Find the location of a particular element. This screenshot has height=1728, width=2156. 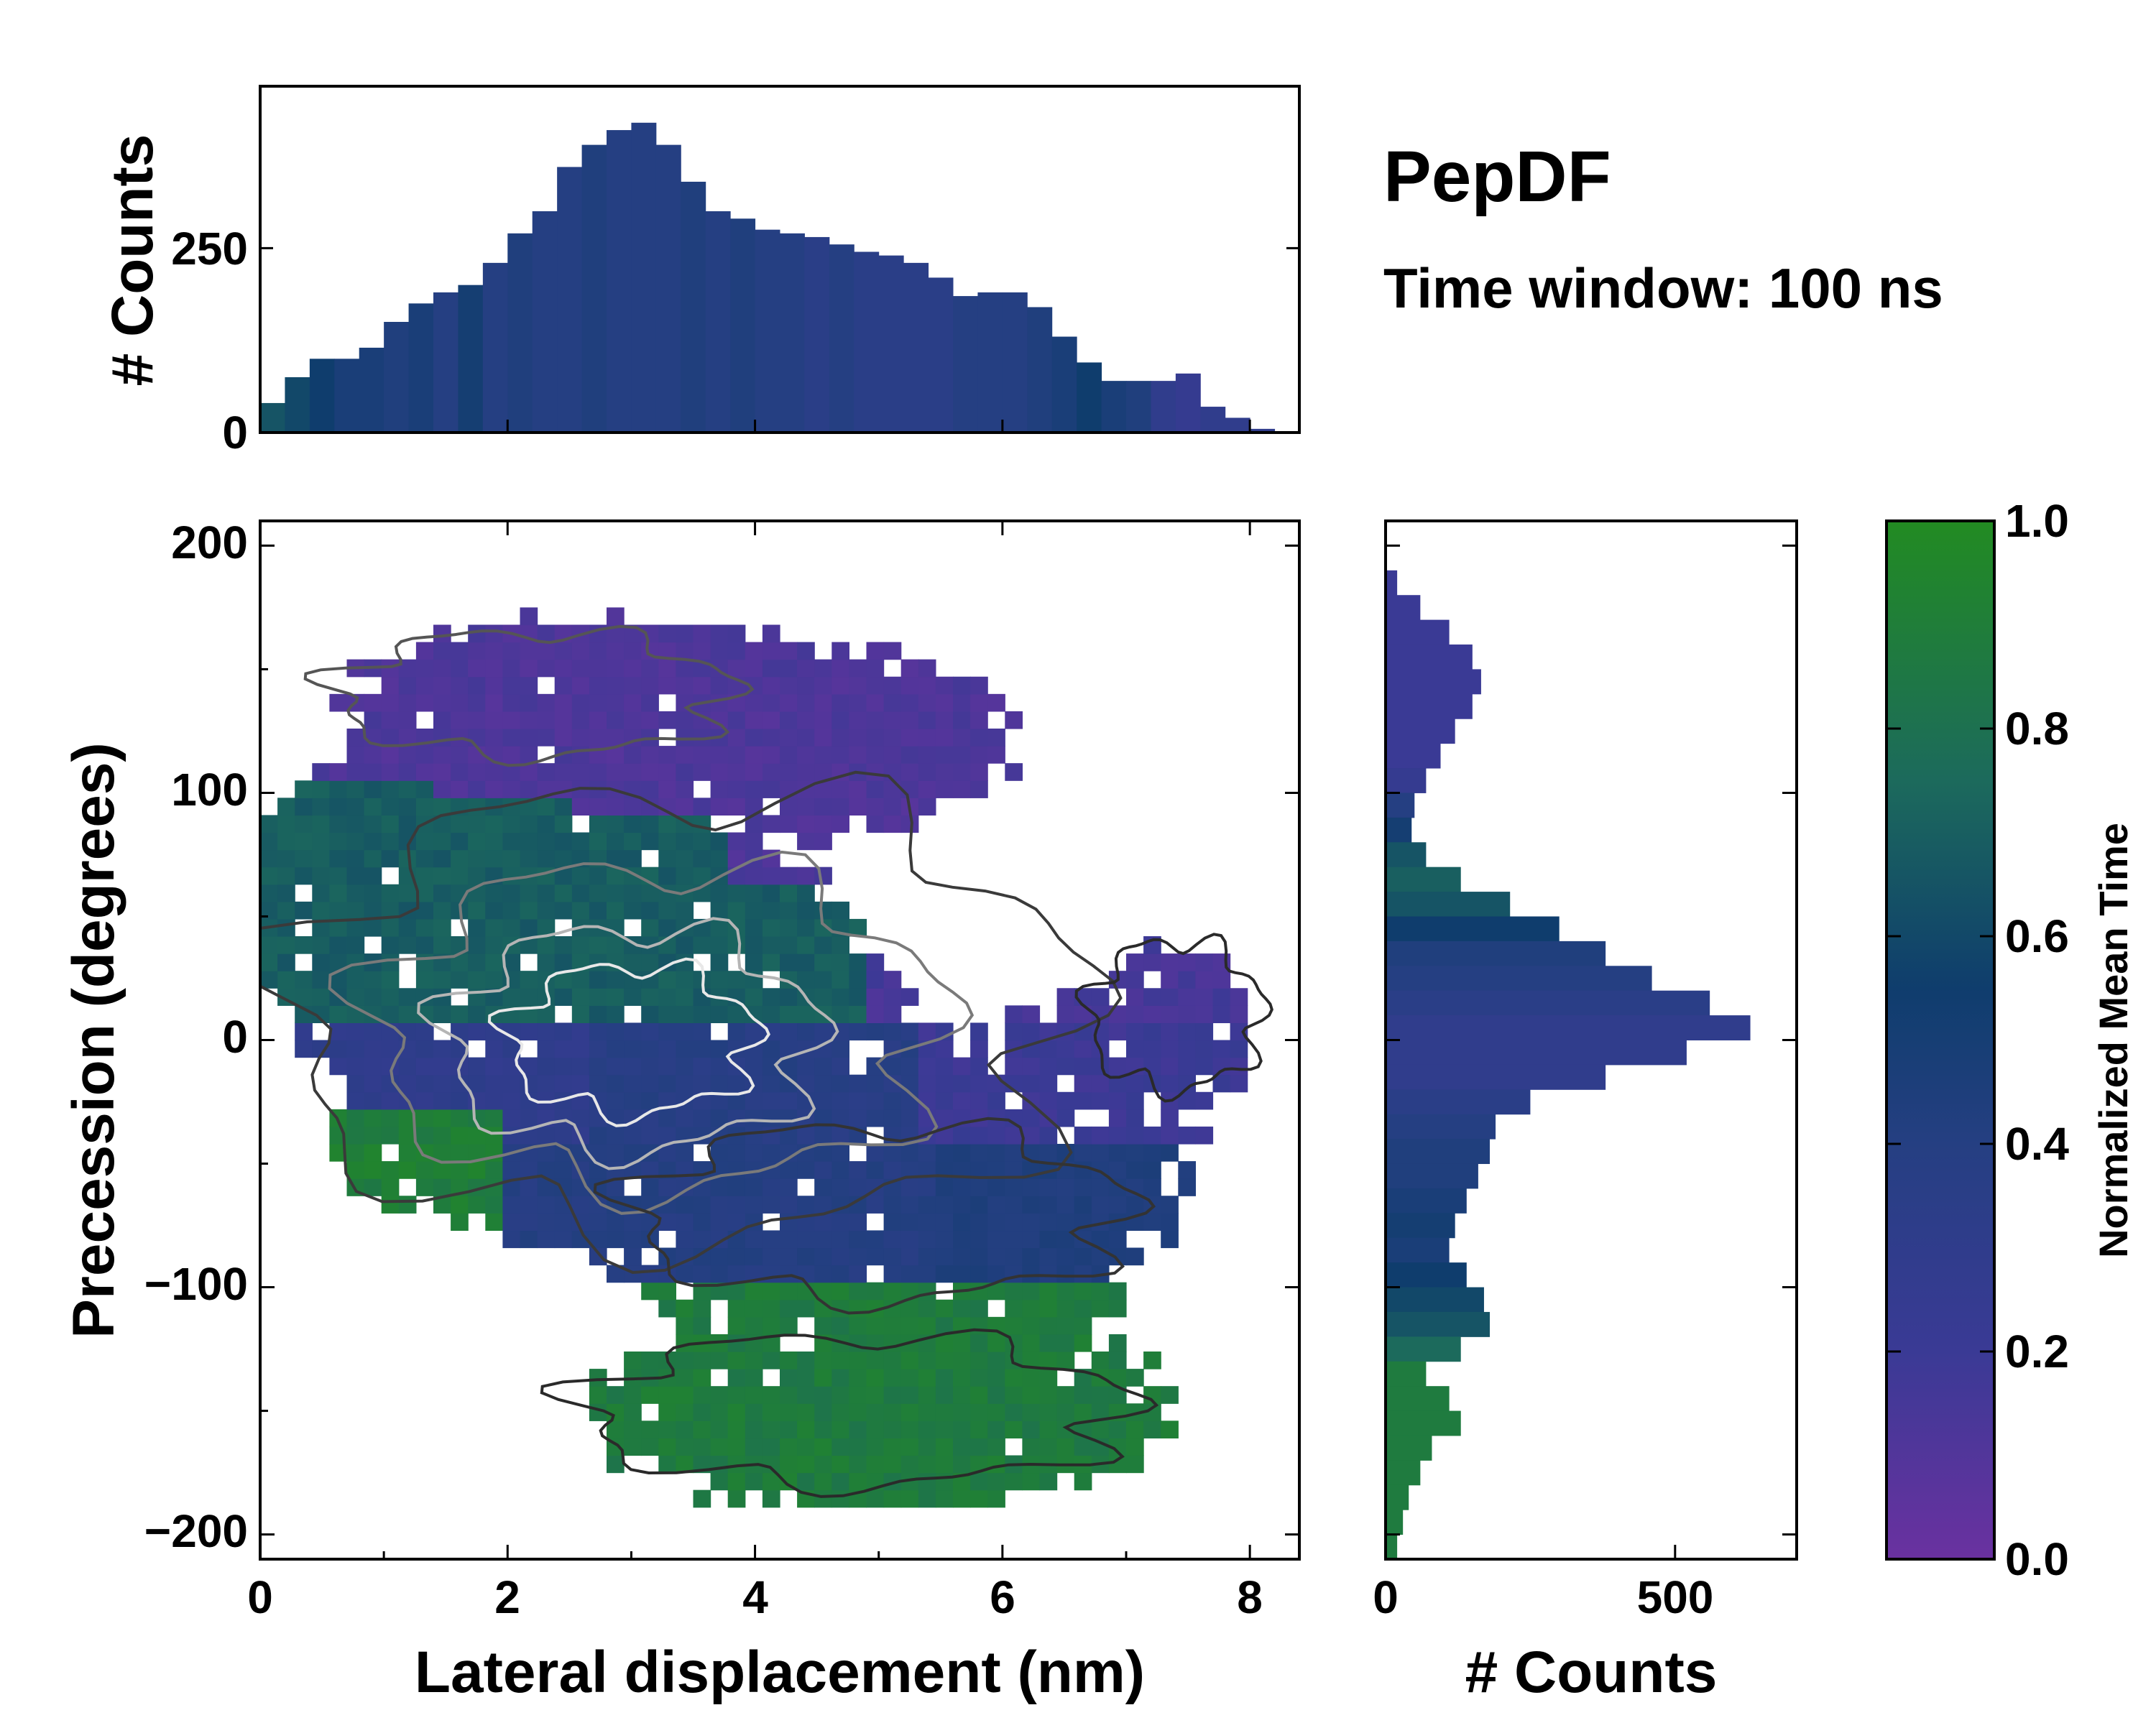

top-ytick-label-250: 250 is located at coordinates (209, 249).